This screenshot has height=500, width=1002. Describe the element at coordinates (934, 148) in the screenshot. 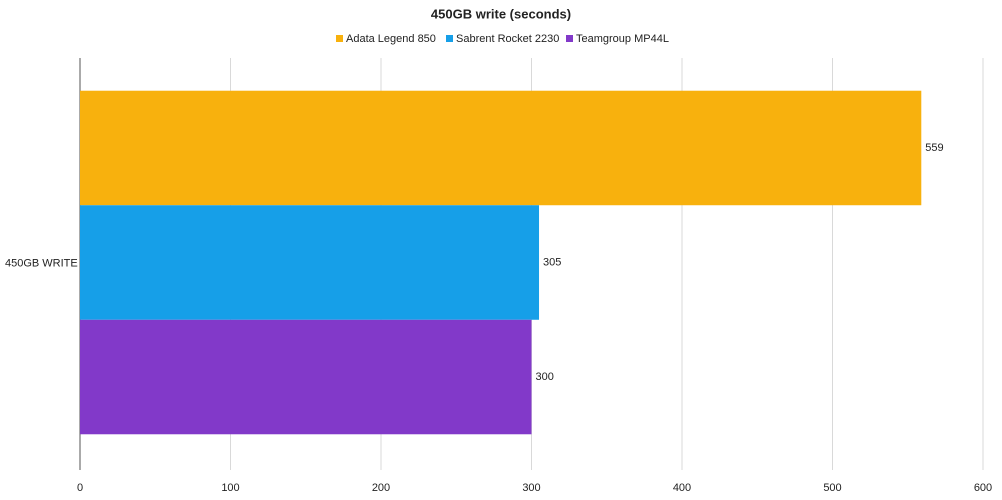

I see `data-label: 559` at that location.